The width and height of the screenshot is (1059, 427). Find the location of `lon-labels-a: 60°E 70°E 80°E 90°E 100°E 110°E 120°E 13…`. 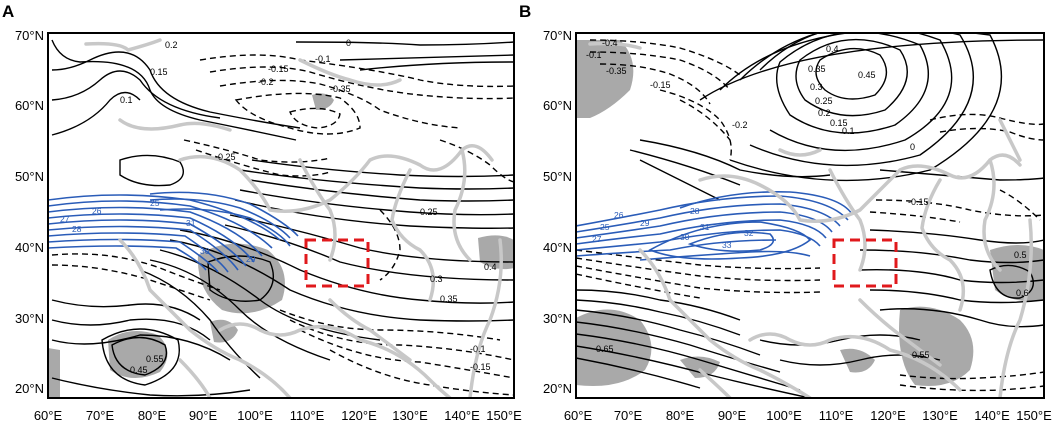

lon-labels-a: 60°E 70°E 80°E 90°E 100°E 110°E 120°E 13… is located at coordinates (278, 415).